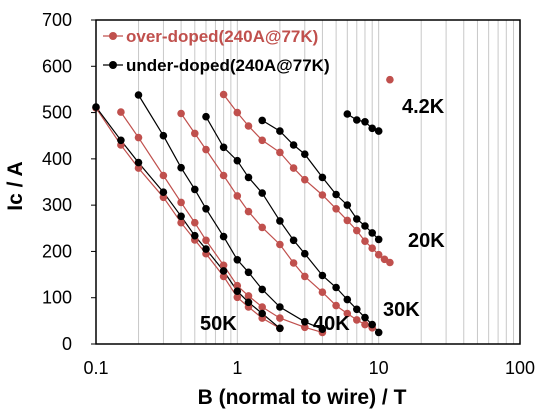 This screenshot has height=418, width=548. What do you see at coordinates (57, 66) in the screenshot?
I see `y-tick-label: 600` at bounding box center [57, 66].